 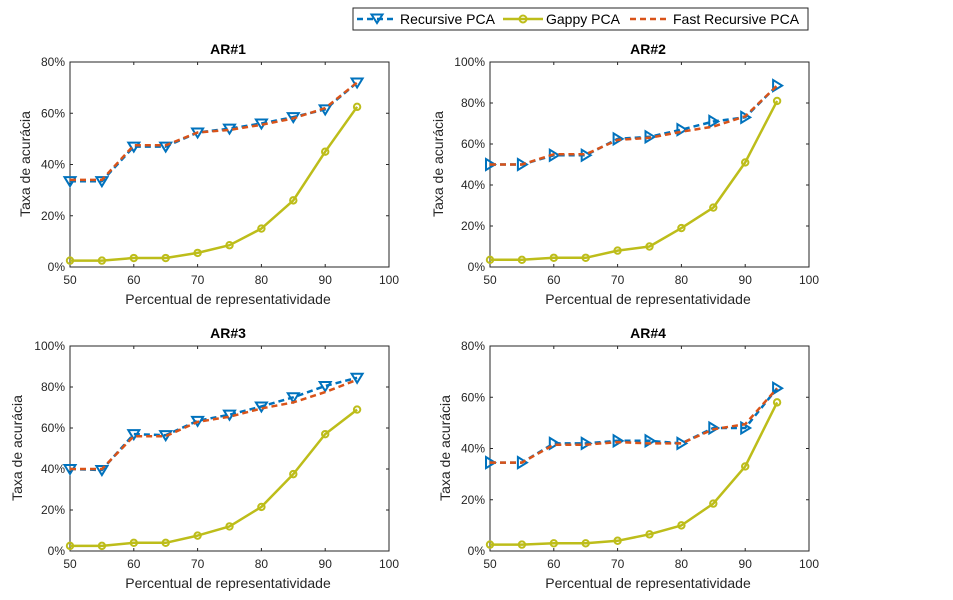 I want to click on subplot-title: AR#4, so click(x=648, y=333).